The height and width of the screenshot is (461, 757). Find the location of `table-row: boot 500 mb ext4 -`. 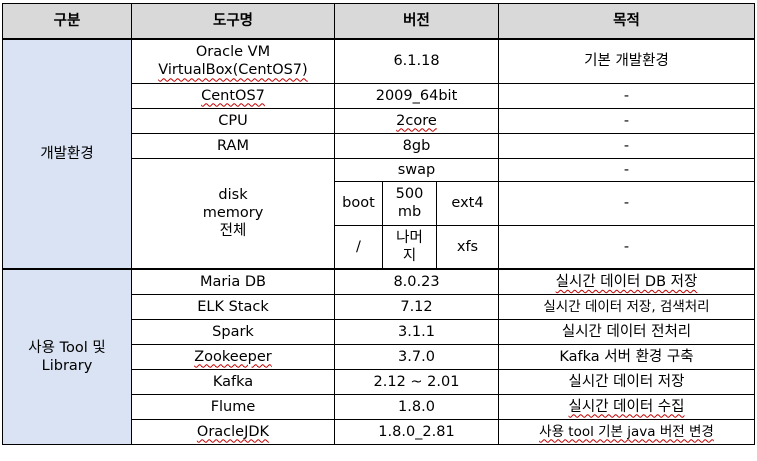

table-row: boot 500 mb ext4 - is located at coordinates (379, 203).